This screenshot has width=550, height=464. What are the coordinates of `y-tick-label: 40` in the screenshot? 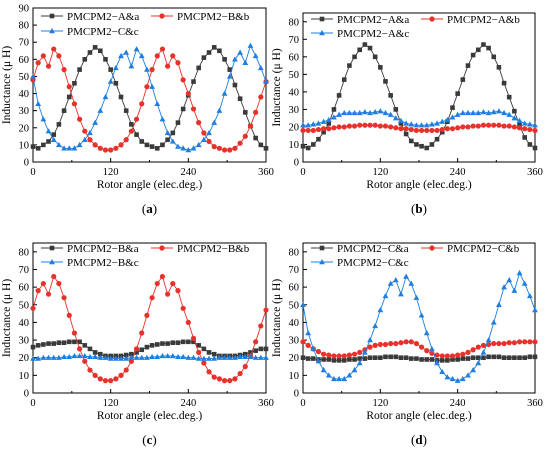 It's located at (24, 323).